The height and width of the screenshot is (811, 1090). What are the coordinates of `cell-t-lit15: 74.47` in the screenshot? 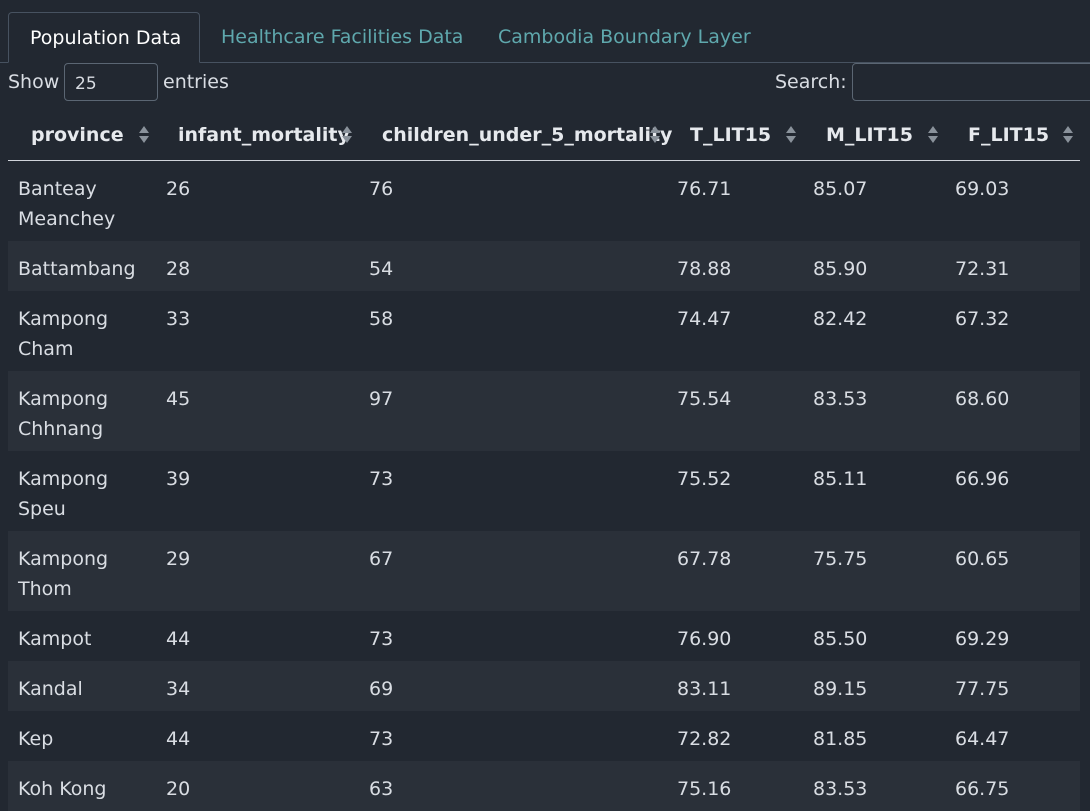 It's located at (704, 319).